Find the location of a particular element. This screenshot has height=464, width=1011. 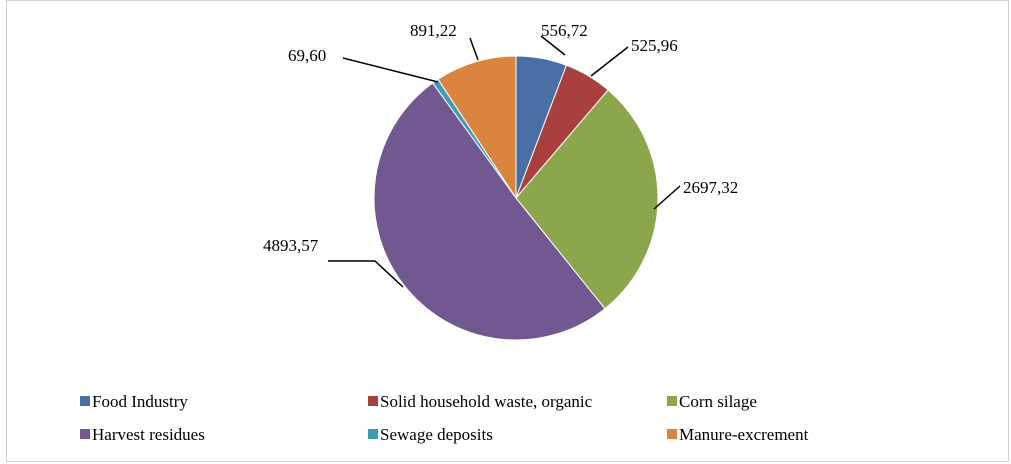

legend-label: Sewage deposits is located at coordinates (436, 434).